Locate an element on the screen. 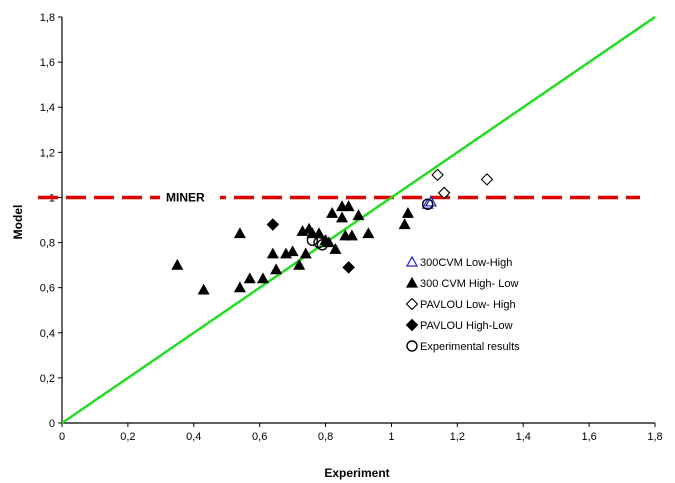 The image size is (675, 483). x-tick-label: 0,2 is located at coordinates (127, 437).